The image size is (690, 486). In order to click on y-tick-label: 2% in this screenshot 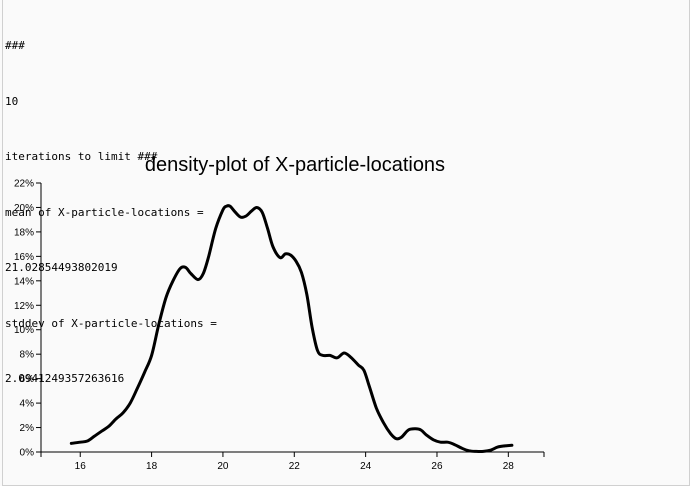, I will do `click(27, 428)`.